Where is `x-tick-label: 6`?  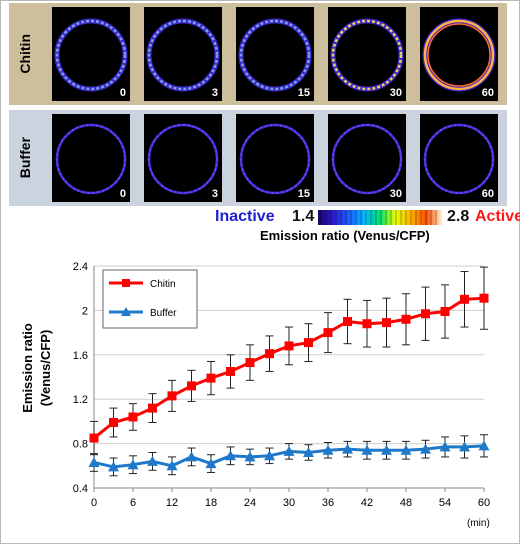 x-tick-label: 6 is located at coordinates (133, 503).